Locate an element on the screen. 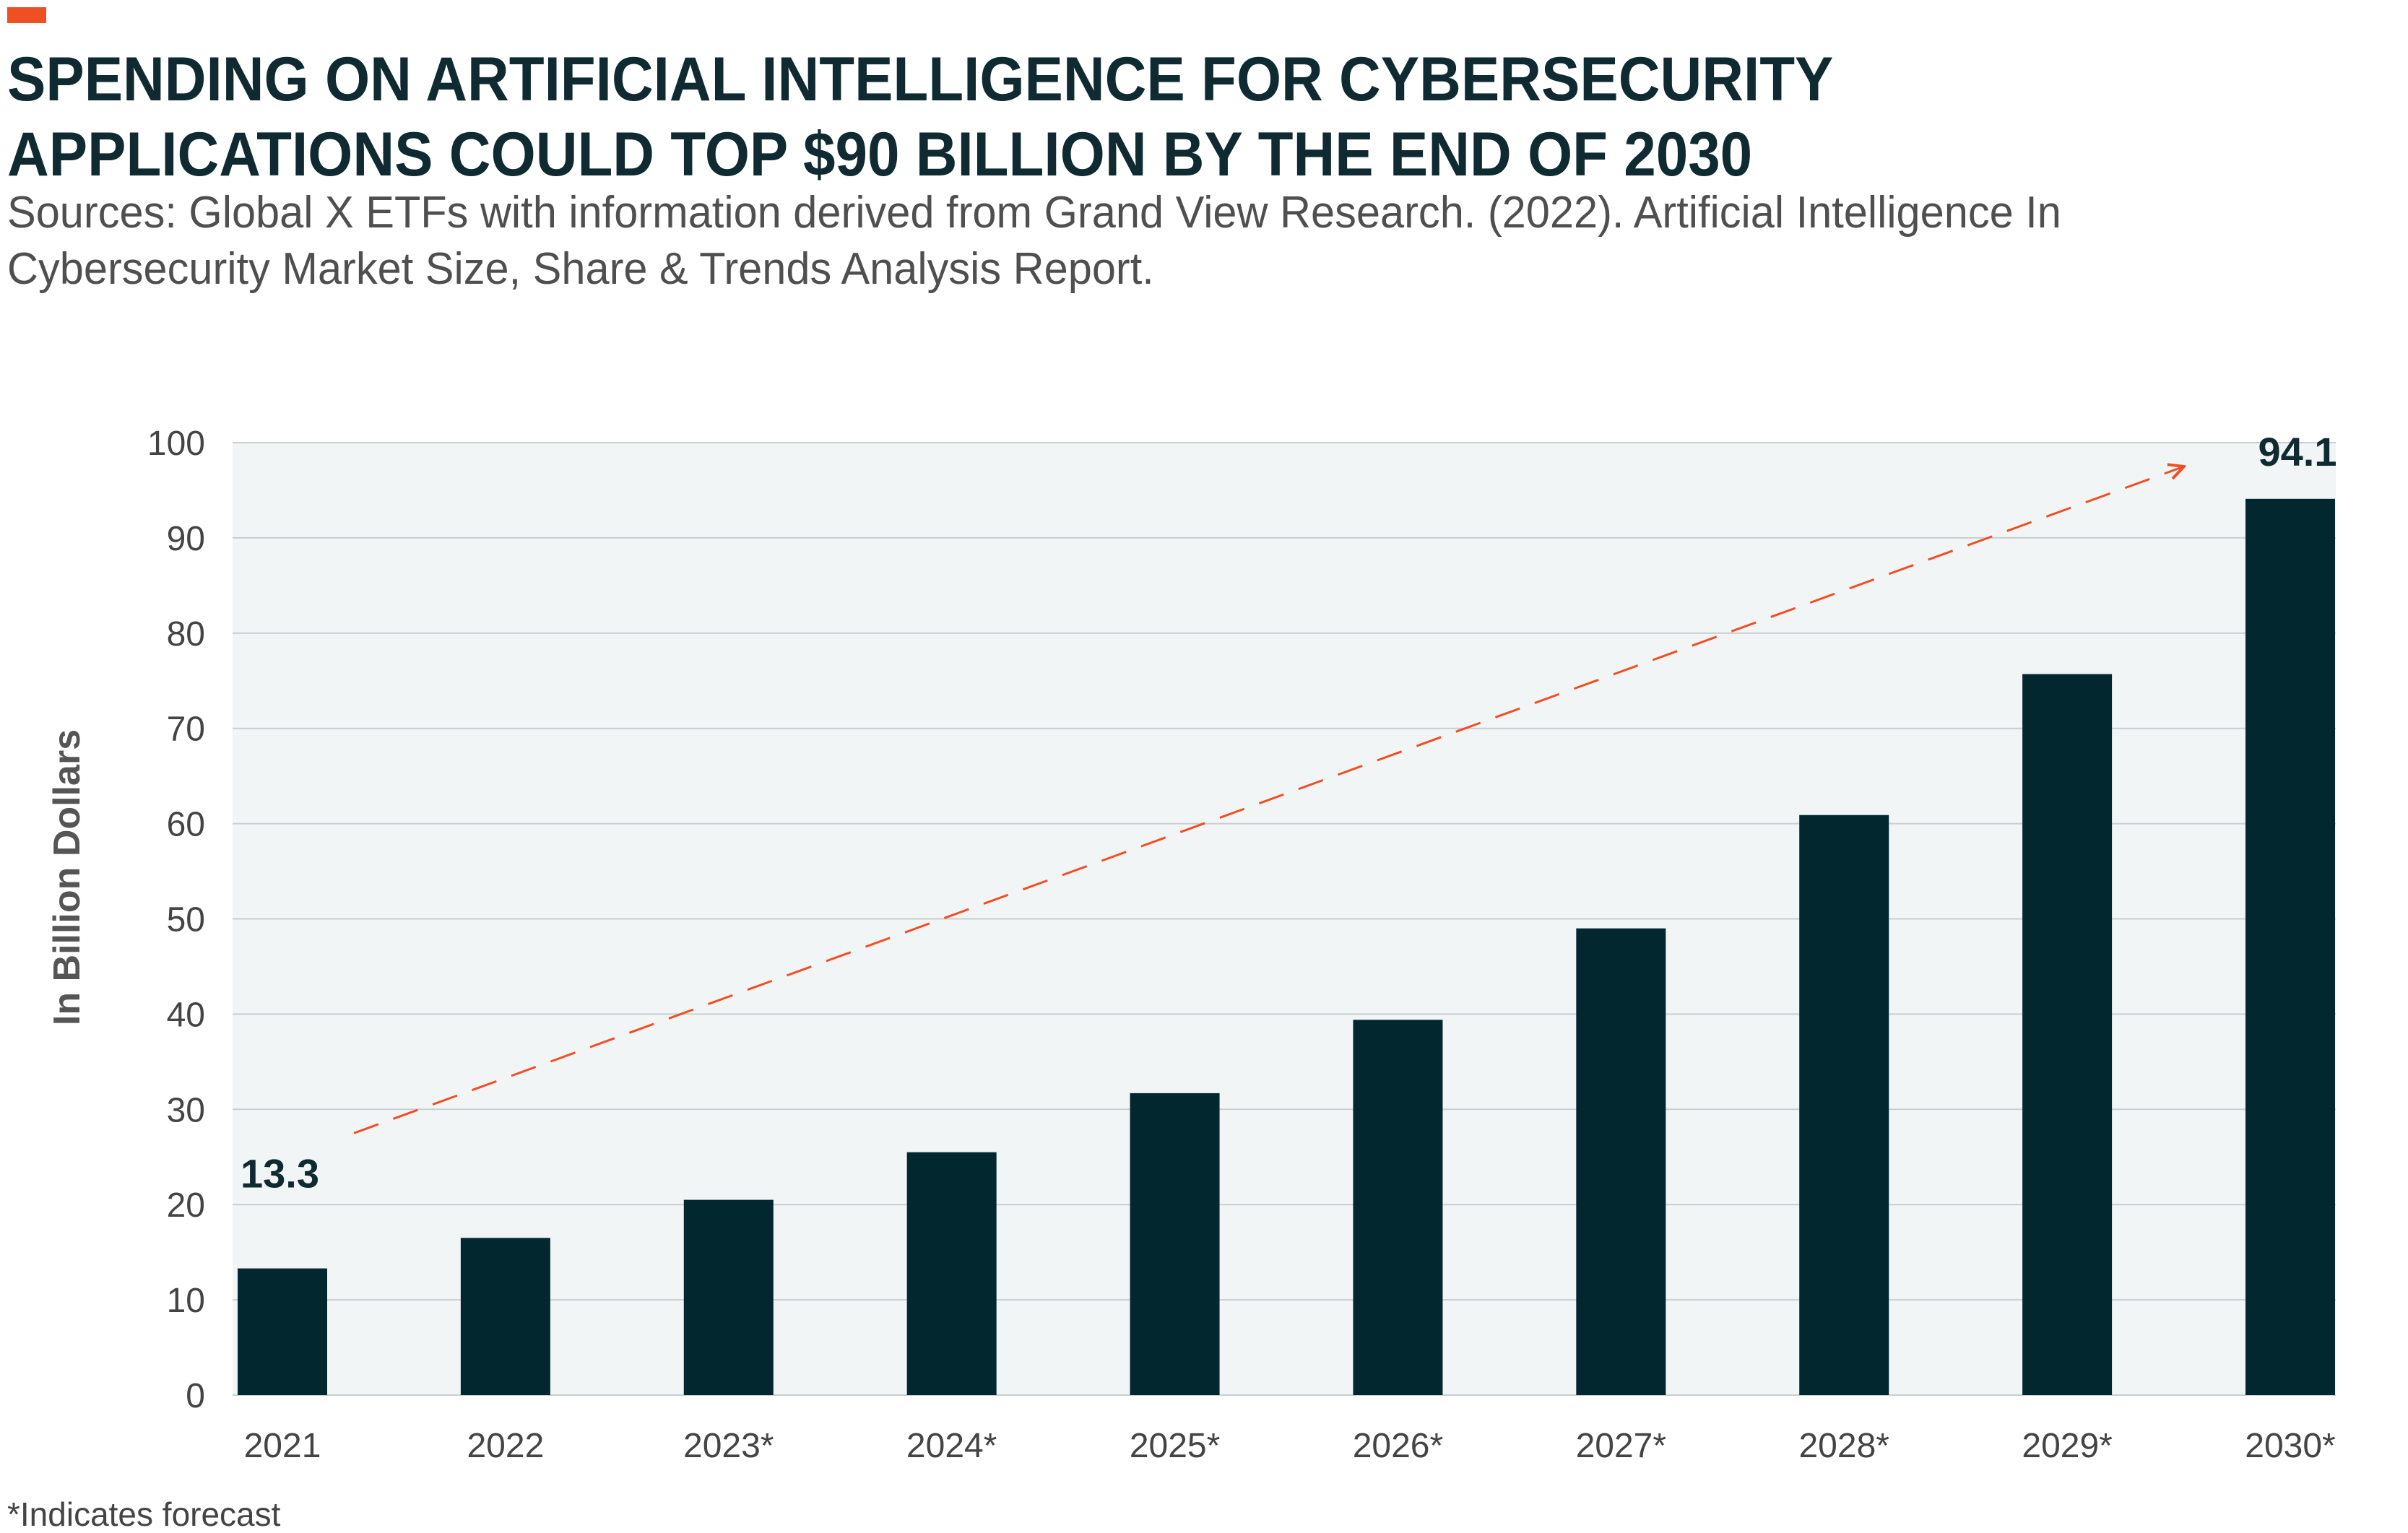 The image size is (2408, 1533). footnote: *Indicates forecast is located at coordinates (144, 1514).